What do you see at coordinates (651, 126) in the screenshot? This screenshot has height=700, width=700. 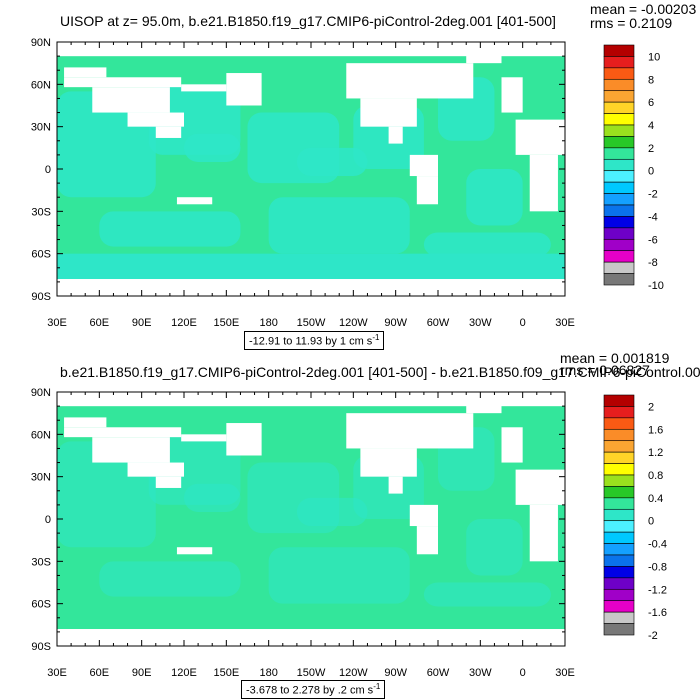 I see `colorbar-label: 4` at bounding box center [651, 126].